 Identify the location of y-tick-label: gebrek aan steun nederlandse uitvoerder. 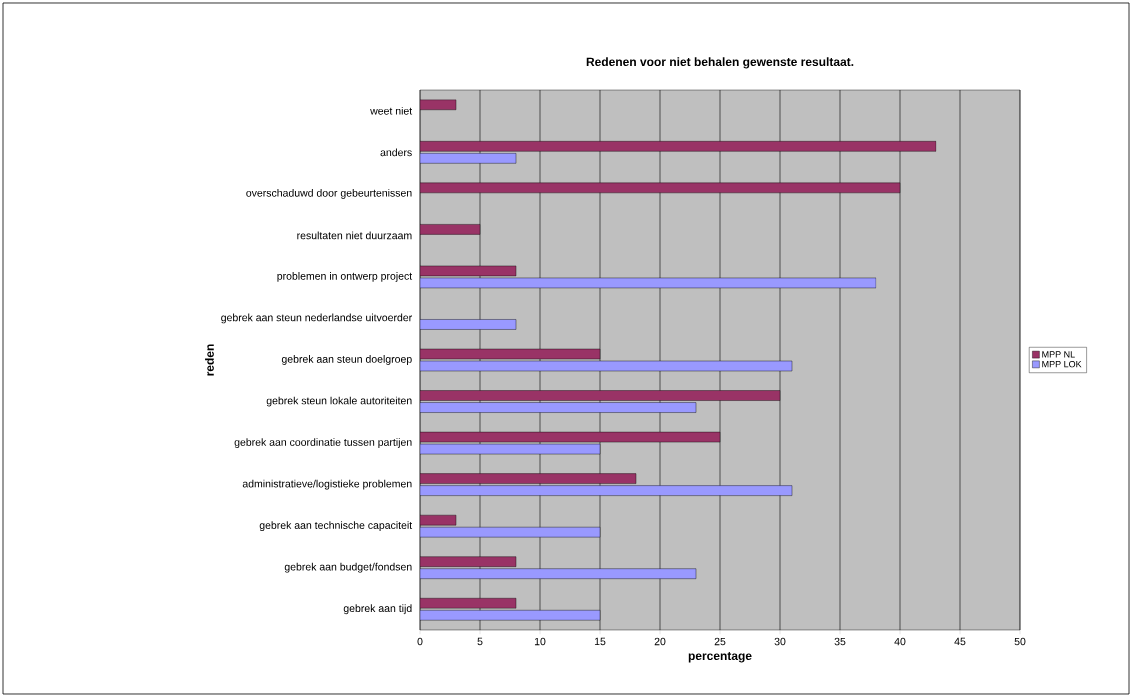
(316, 318).